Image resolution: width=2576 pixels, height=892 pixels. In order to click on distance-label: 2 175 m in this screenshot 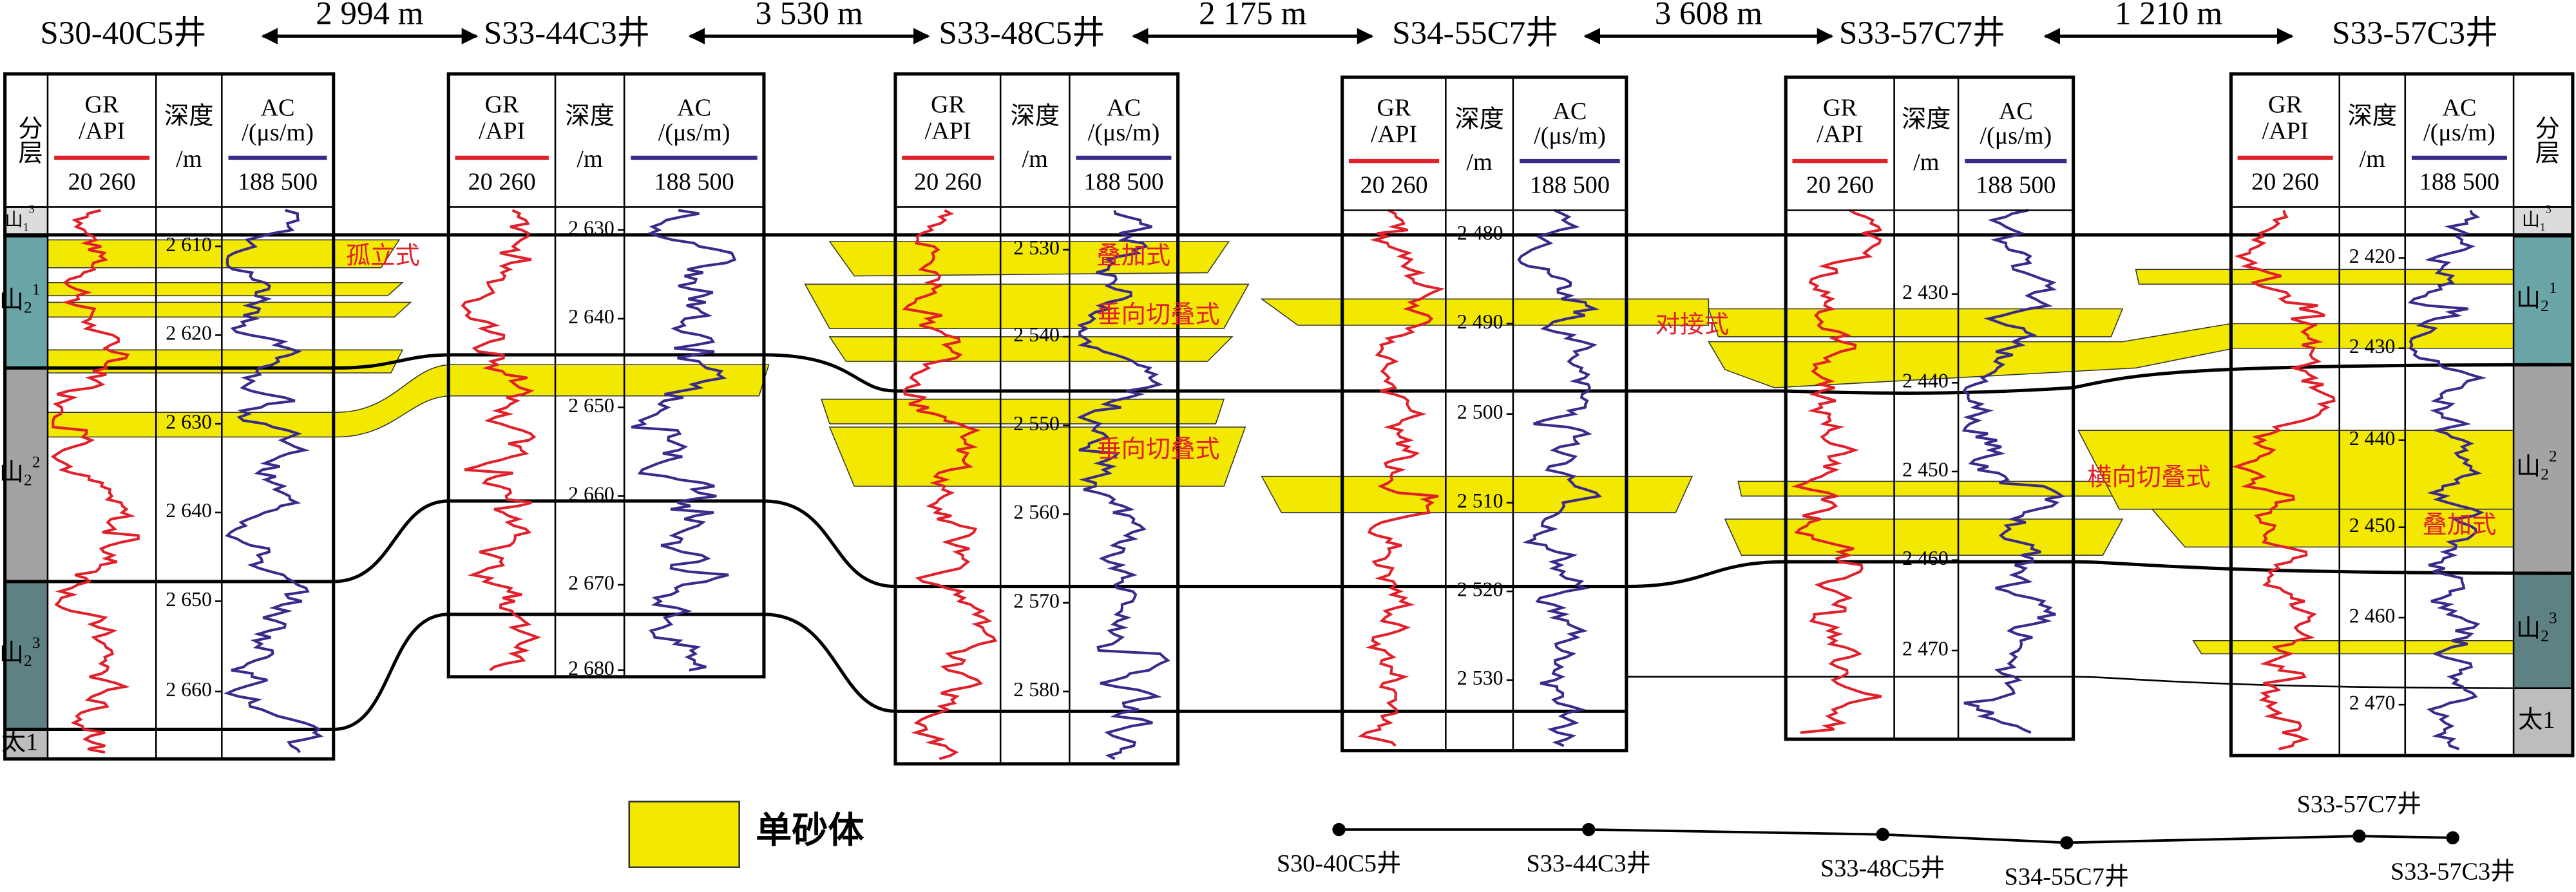, I will do `click(1252, 16)`.